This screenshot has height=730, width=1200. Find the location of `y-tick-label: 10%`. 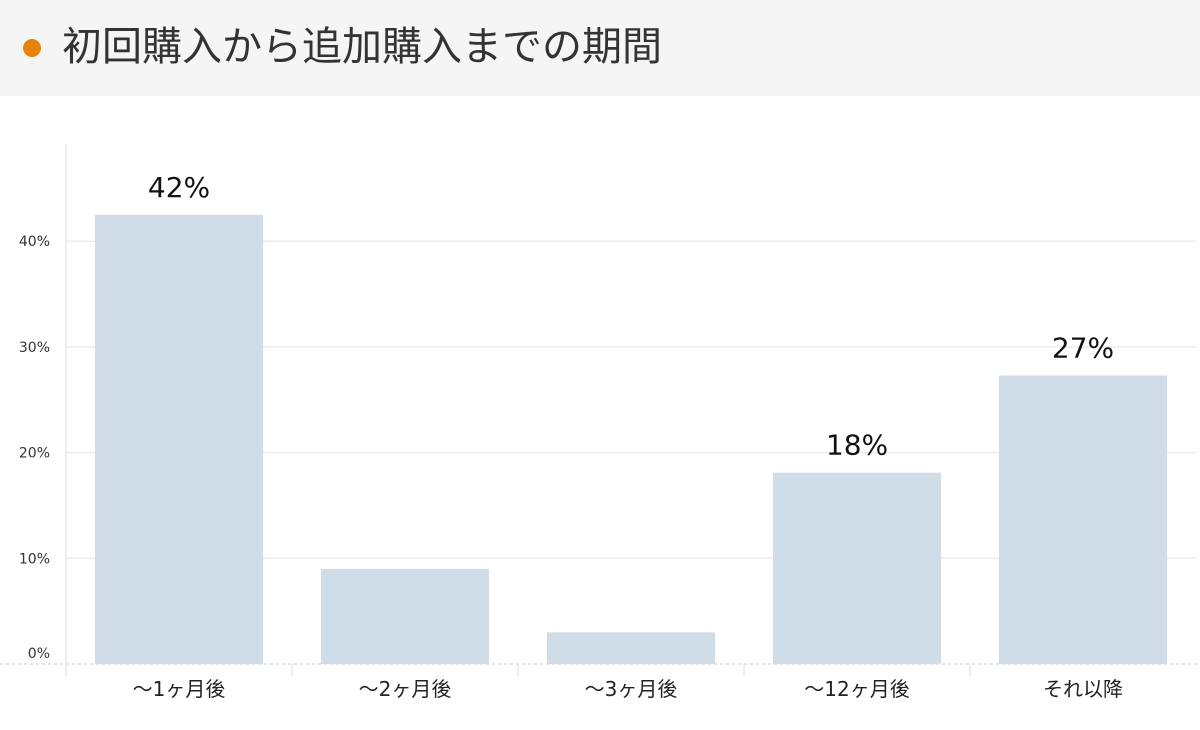

y-tick-label: 10% is located at coordinates (34, 559).